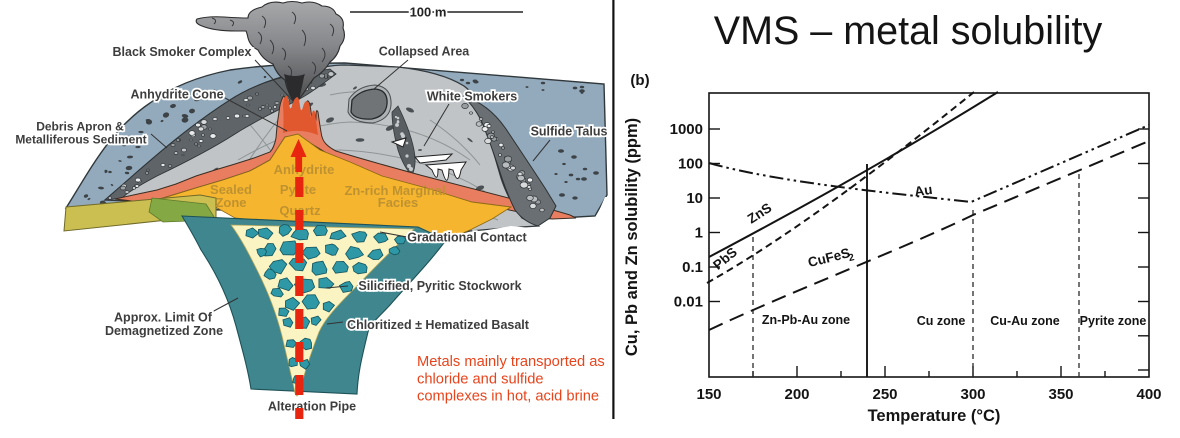 Image resolution: width=1180 pixels, height=438 pixels. What do you see at coordinates (164, 331) in the screenshot?
I see `svg-text: Demagnetized Zone` at bounding box center [164, 331].